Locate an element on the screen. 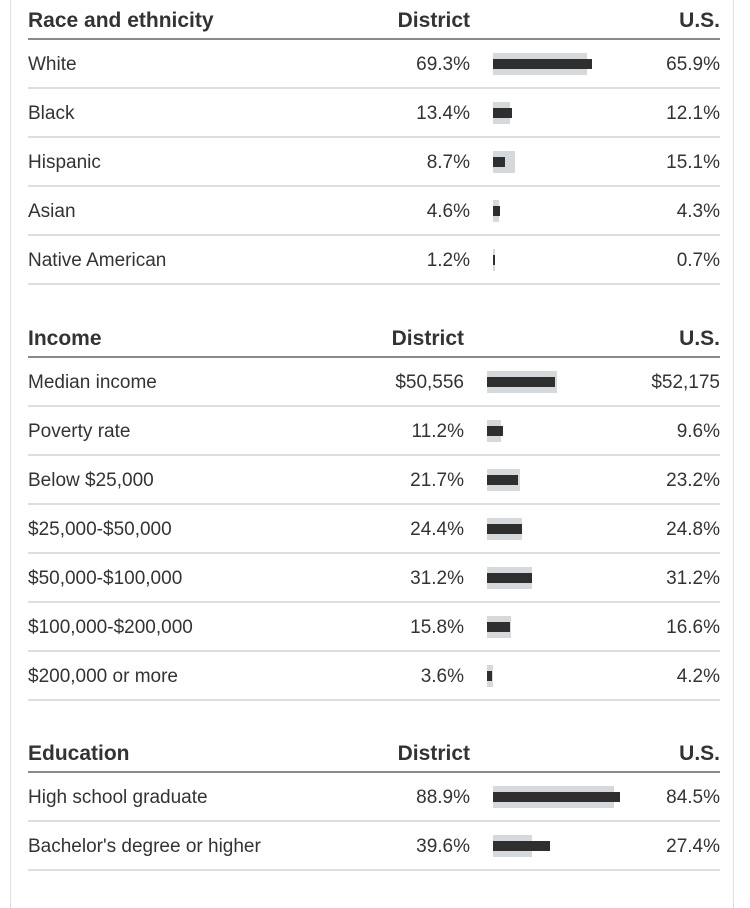 This screenshot has width=750, height=908. table-row: Below $25,000 21.7% 23.2% is located at coordinates (374, 480).